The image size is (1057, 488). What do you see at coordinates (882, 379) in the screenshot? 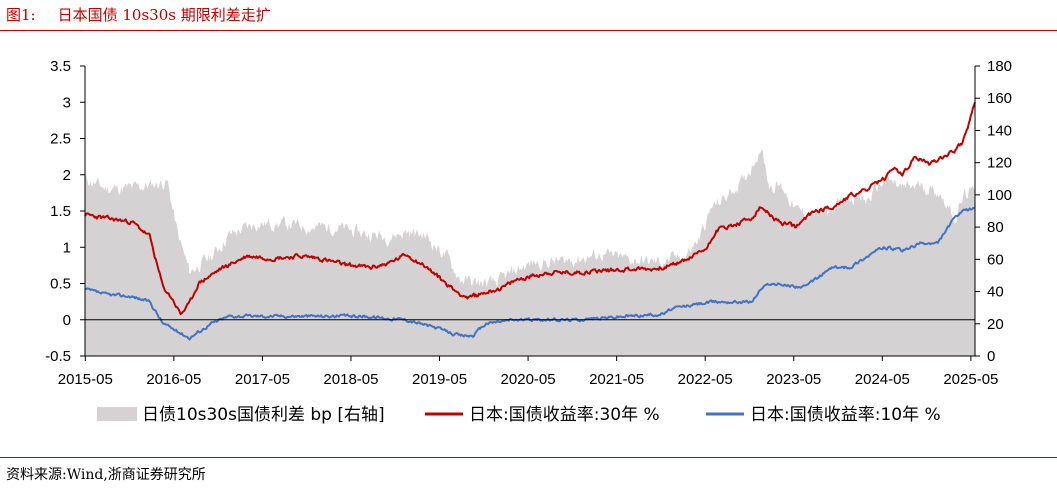
I see `x-tick-label: 2024-05` at bounding box center [882, 379].